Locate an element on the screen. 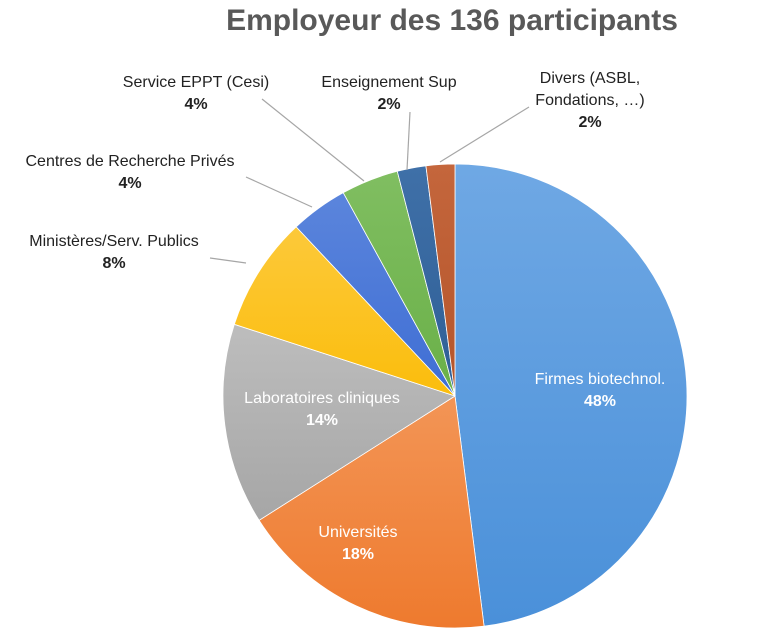 This screenshot has height=634, width=768. leader-line-ministeres-serv-publics is located at coordinates (228, 260).